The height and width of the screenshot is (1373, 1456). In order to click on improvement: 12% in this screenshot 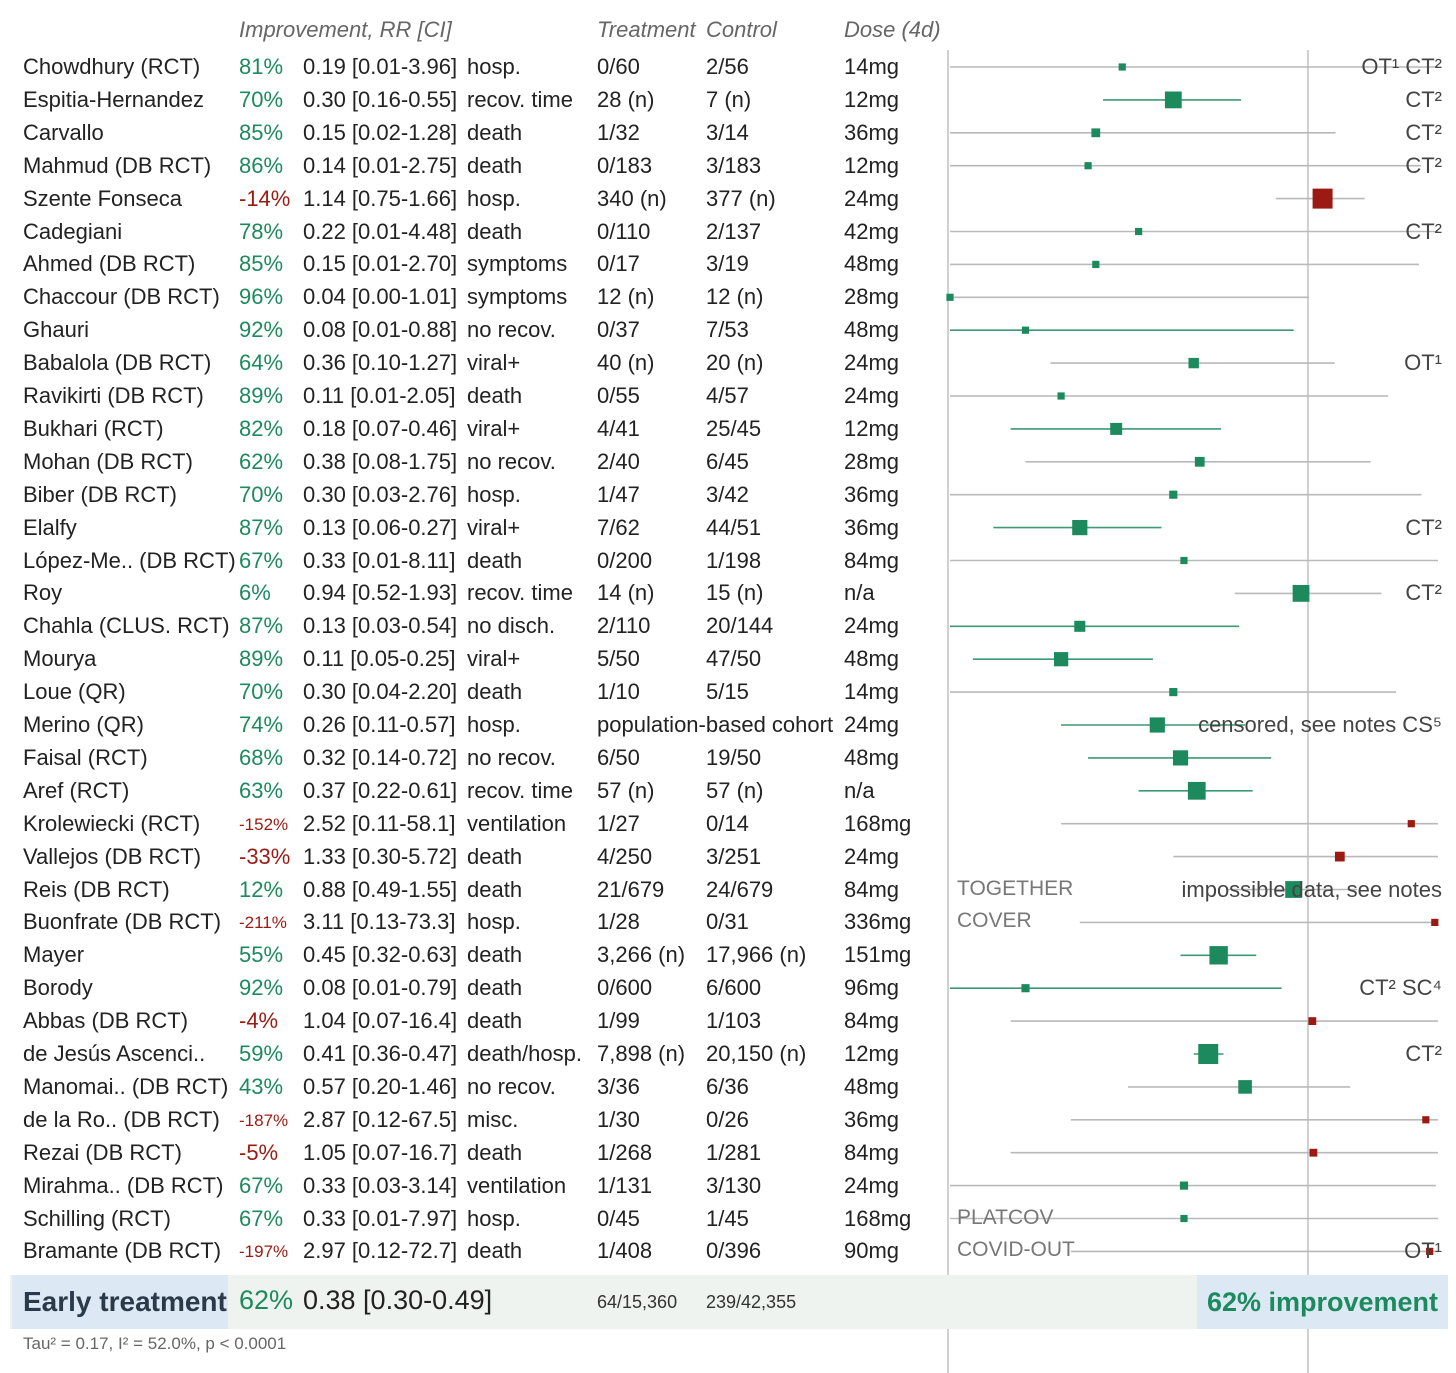, I will do `click(261, 889)`.